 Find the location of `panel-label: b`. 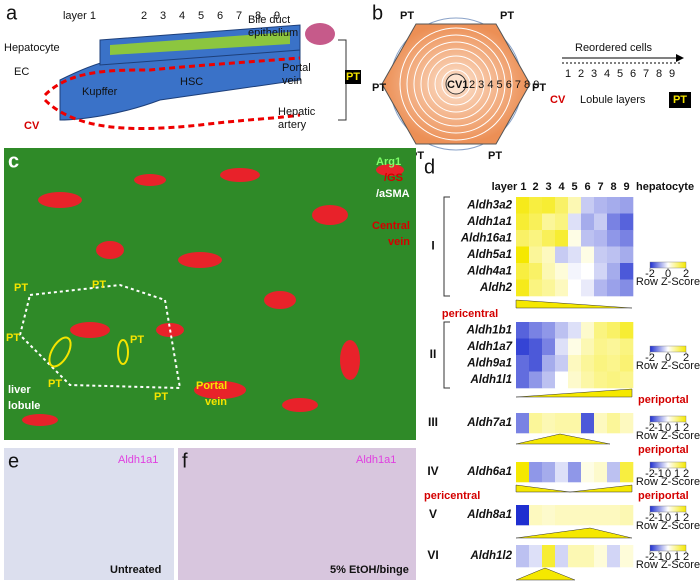

panel-label: b is located at coordinates (377, 13).